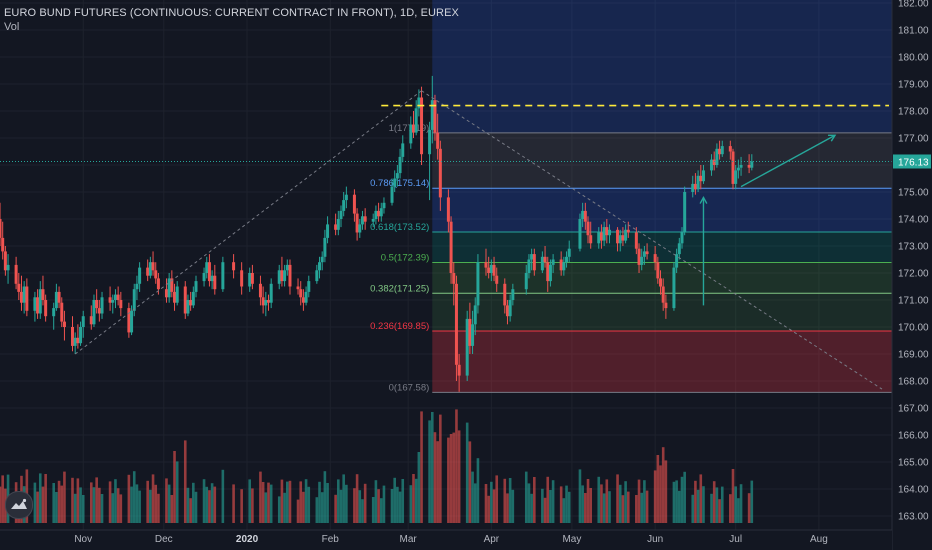  What do you see at coordinates (913, 382) in the screenshot?
I see `price-tick-label: 168.00` at bounding box center [913, 382].